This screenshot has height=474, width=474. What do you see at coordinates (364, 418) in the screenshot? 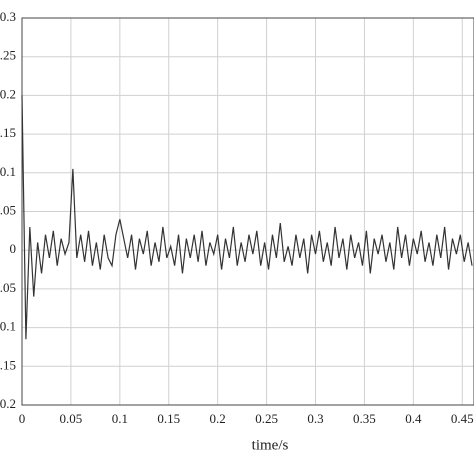
I see `x-tick-label: 0.35` at bounding box center [364, 418].